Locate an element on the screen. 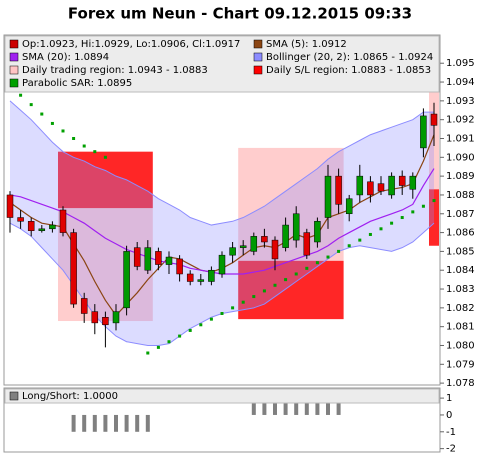 The image size is (480, 457). chart-title: Forex um Neun - Chart 09.12.2015 09:33 is located at coordinates (240, 14).